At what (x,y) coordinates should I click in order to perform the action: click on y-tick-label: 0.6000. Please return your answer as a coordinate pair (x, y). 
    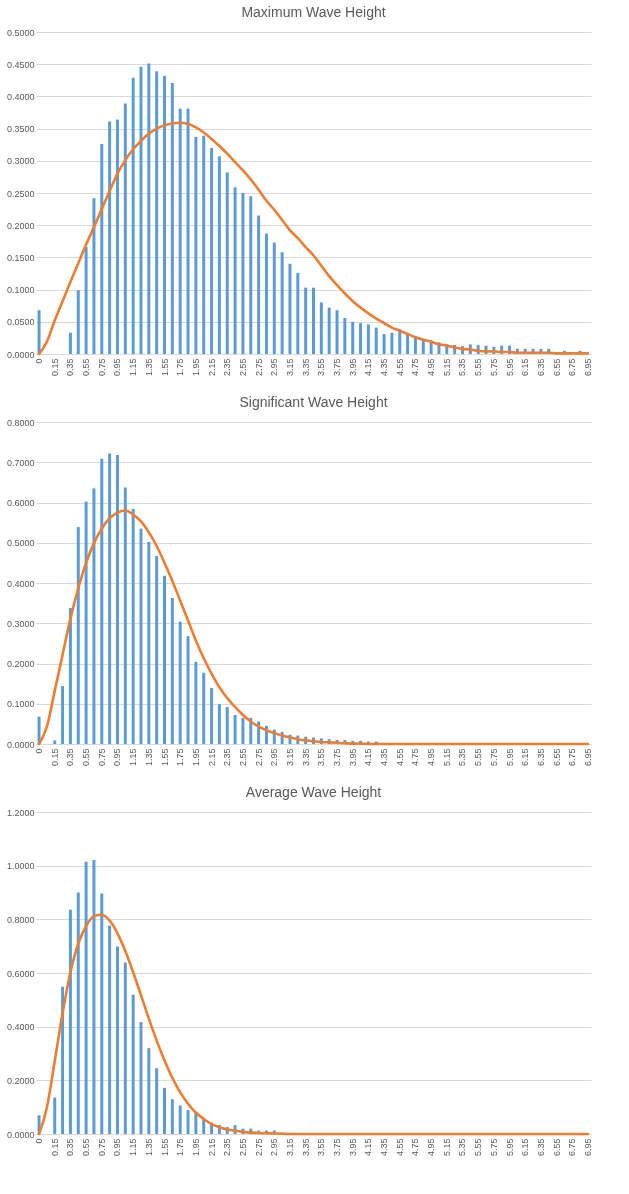
    Looking at the image, I should click on (20, 503).